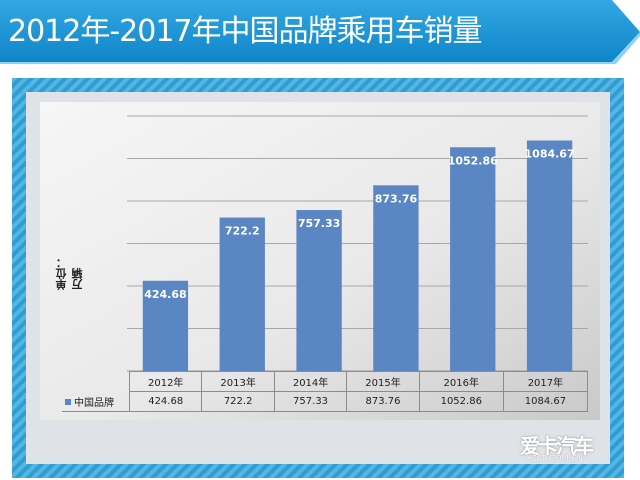 This screenshot has width=640, height=480. Describe the element at coordinates (545, 381) in the screenshot. I see `table-col-header: 2017年` at that location.